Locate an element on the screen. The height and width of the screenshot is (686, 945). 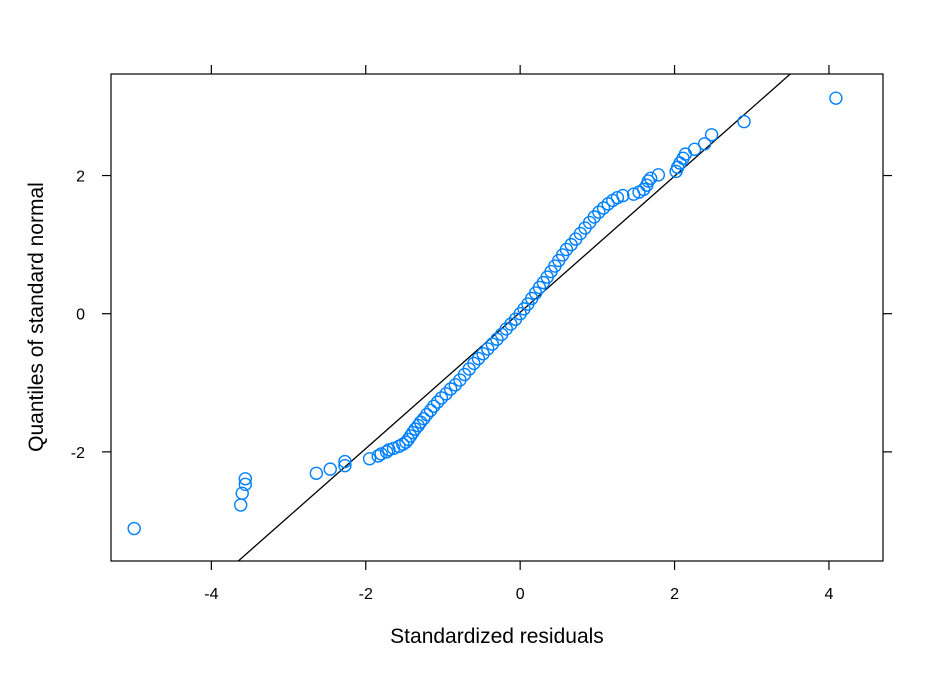
x-tick-label: 4 is located at coordinates (829, 594).